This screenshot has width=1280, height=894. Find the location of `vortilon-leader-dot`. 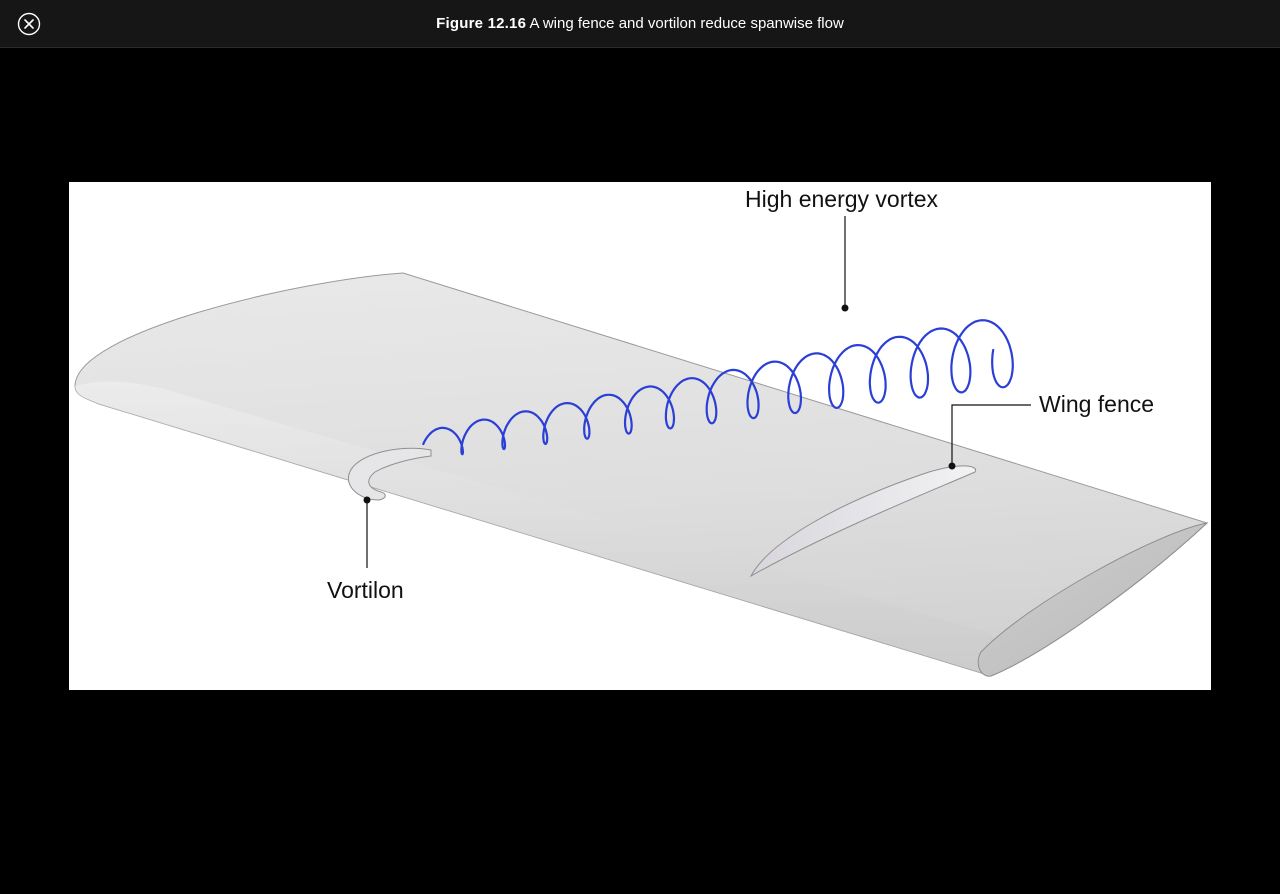

vortilon-leader-dot is located at coordinates (367, 500).